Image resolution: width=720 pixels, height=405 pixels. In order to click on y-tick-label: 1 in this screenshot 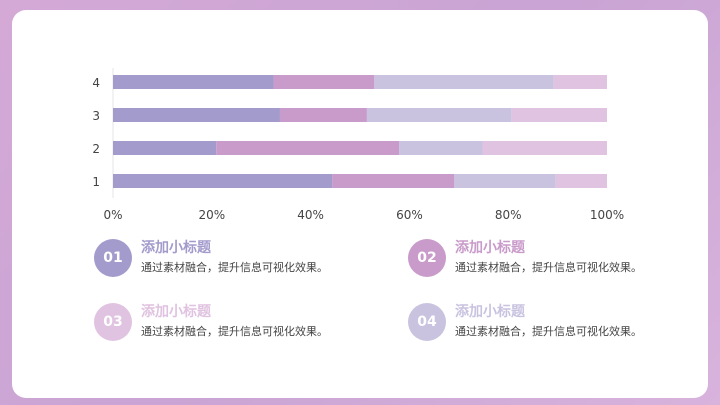, I will do `click(96, 182)`.